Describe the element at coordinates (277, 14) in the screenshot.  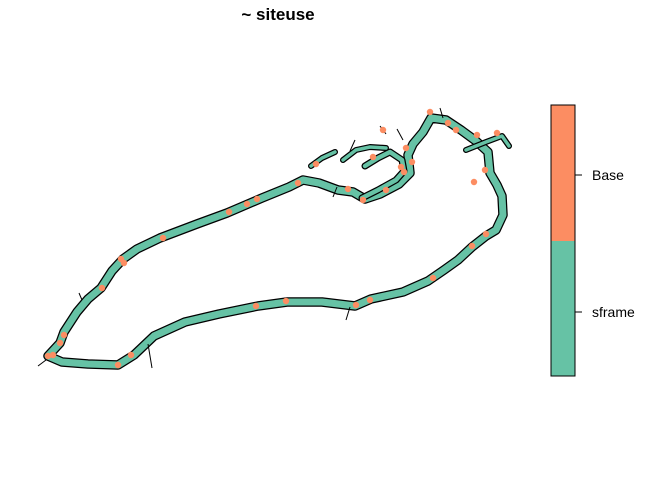
I see `map-title: ~ siteuse` at that location.